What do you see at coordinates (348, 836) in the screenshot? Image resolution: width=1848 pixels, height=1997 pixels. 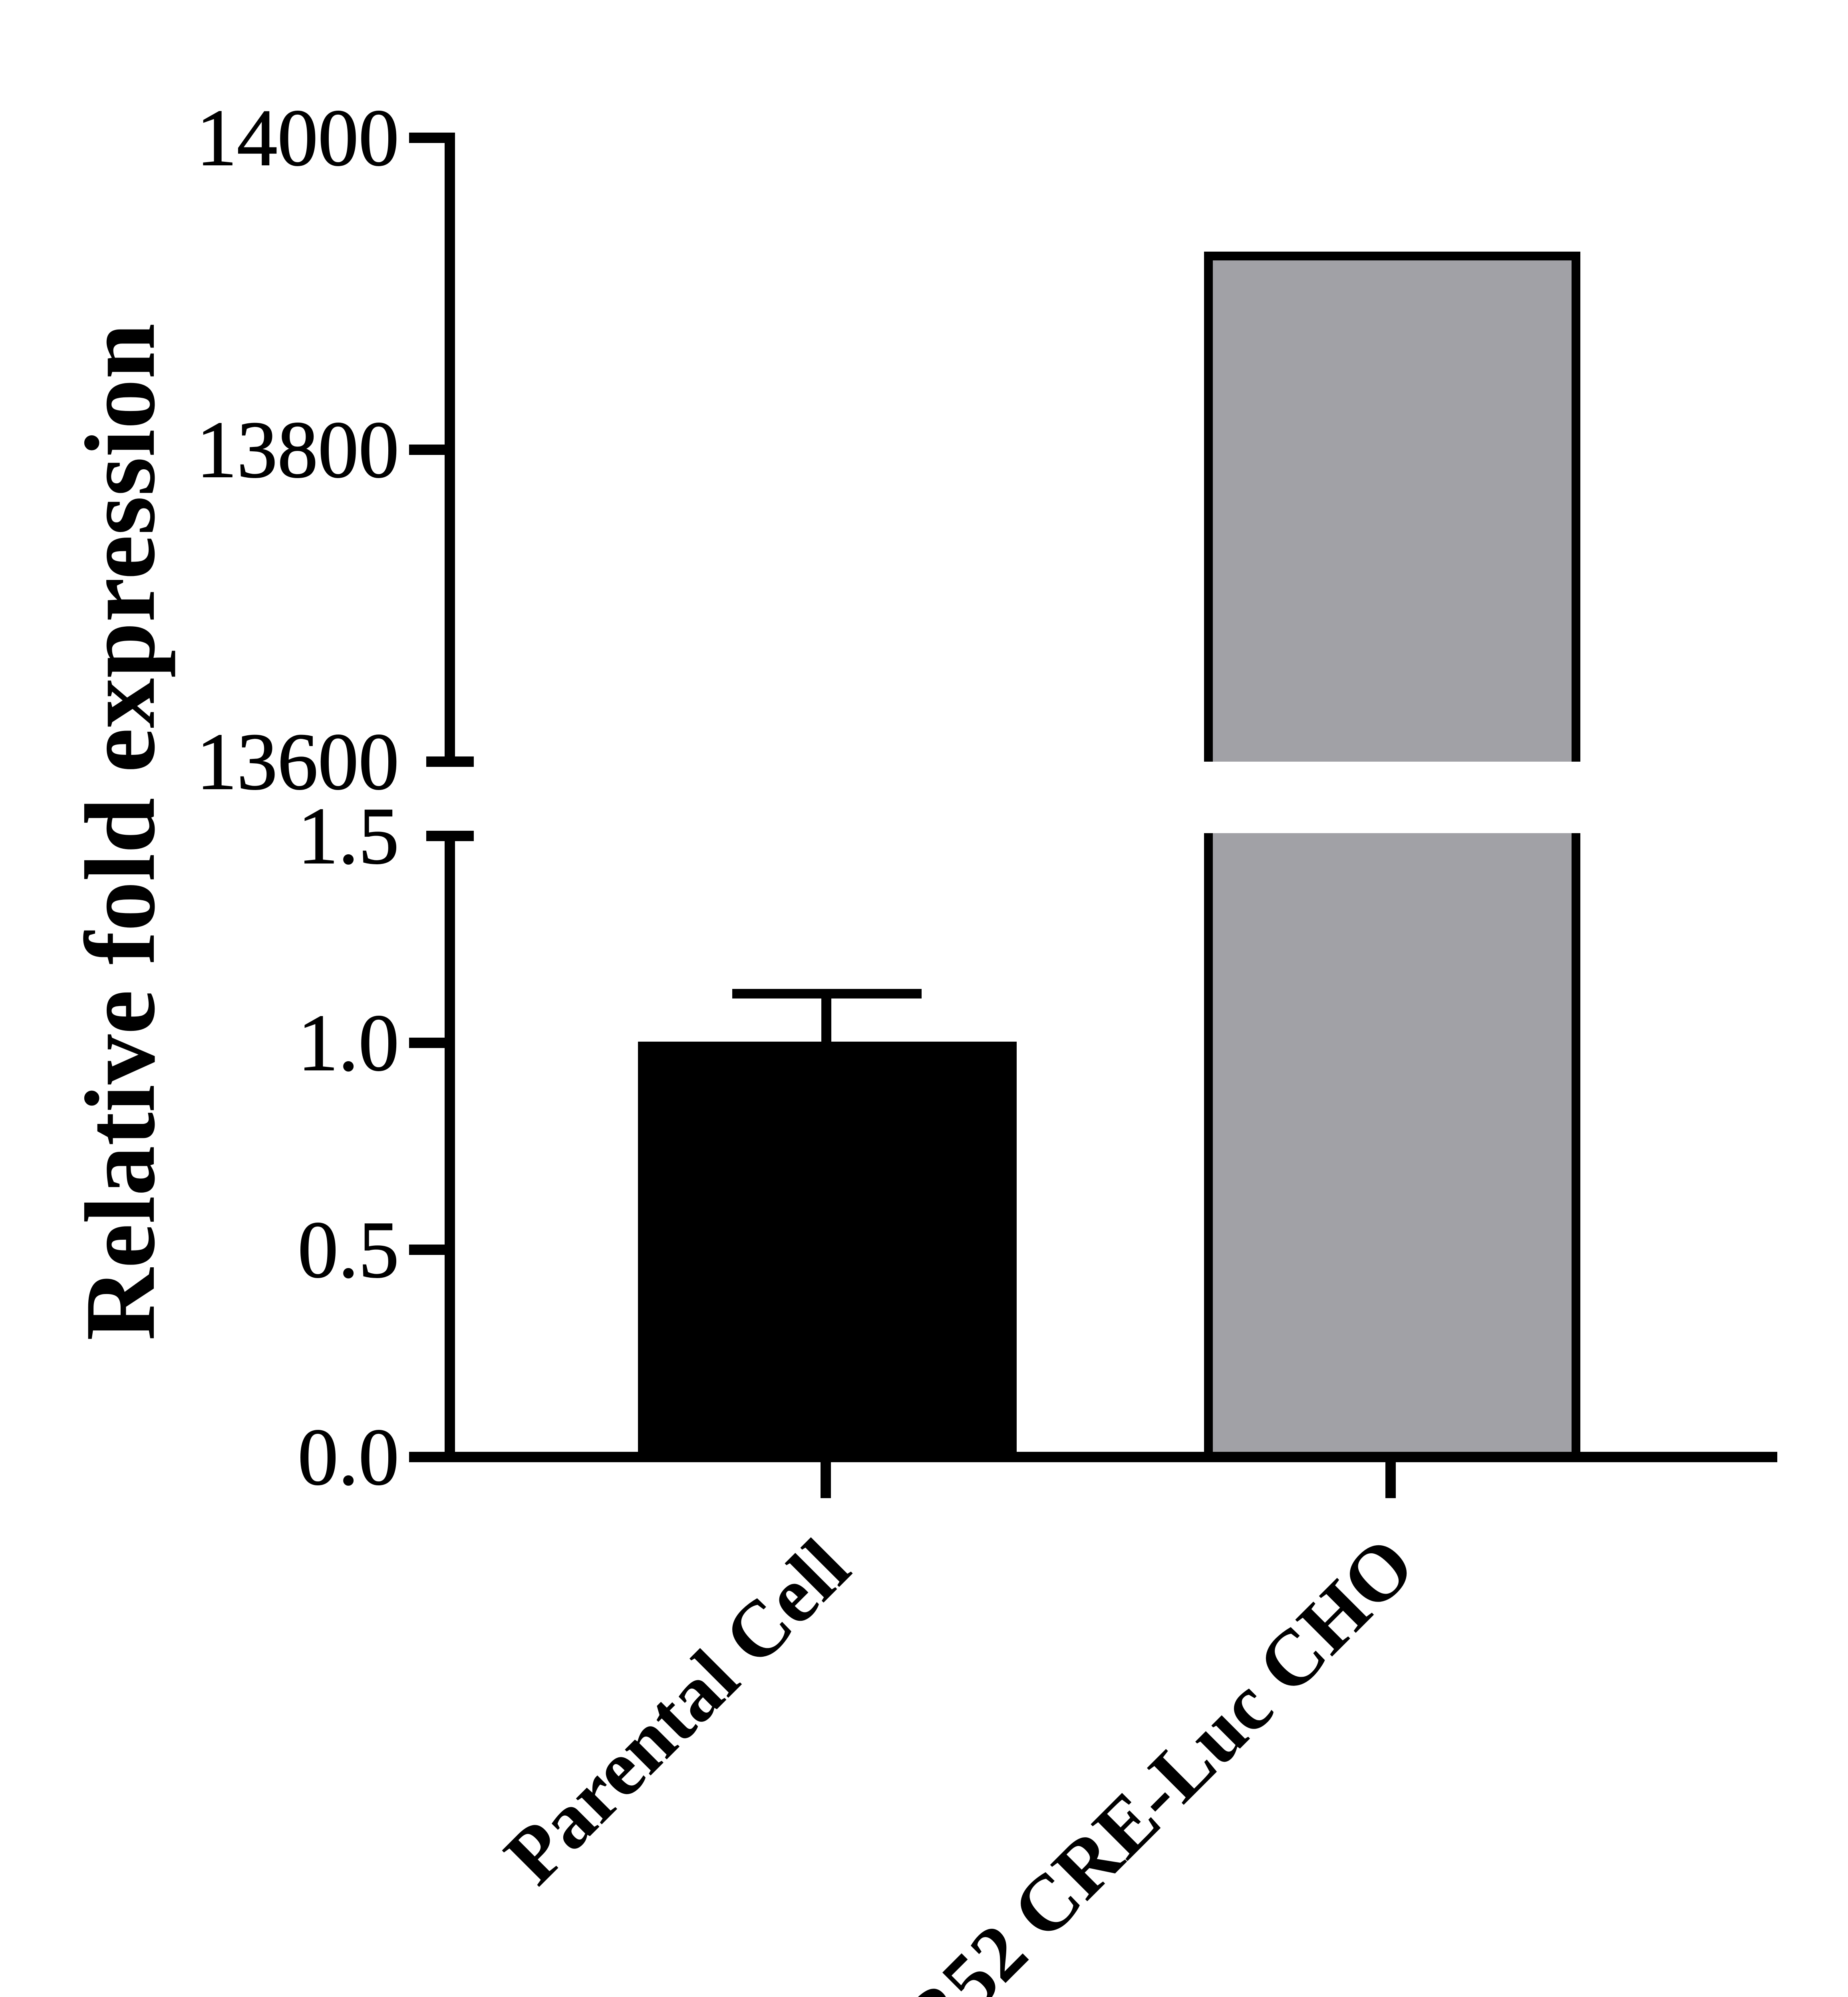 I see `svg-text: 1.5` at bounding box center [348, 836].